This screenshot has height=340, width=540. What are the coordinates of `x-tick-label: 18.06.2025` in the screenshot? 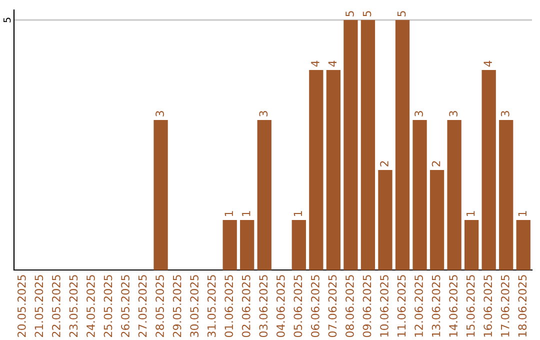 It's located at (522, 306).